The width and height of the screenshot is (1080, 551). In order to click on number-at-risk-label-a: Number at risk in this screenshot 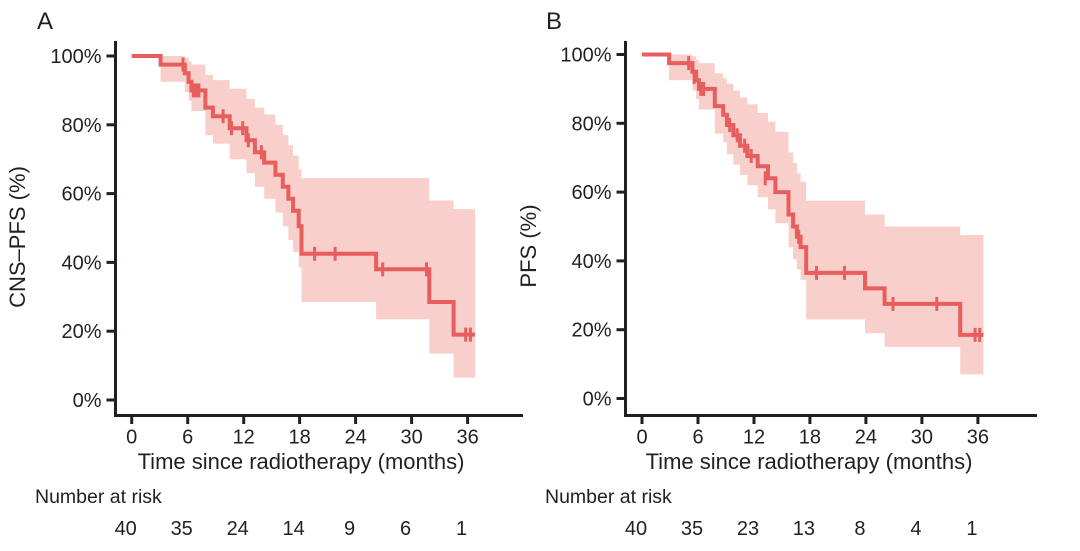, I will do `click(98, 497)`.